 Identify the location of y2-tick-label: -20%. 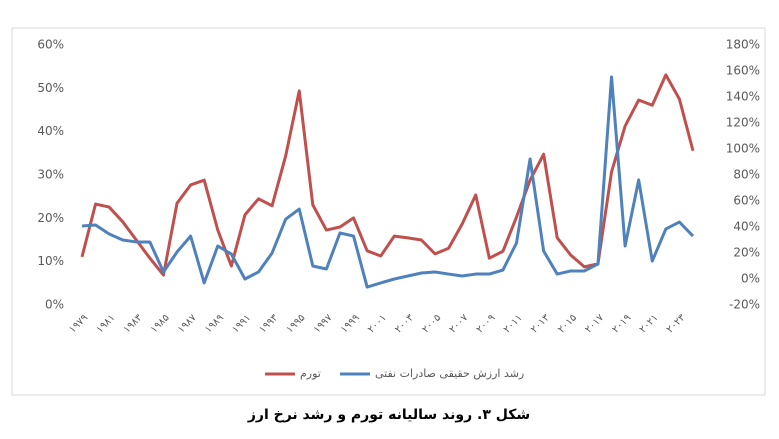
(744, 305).